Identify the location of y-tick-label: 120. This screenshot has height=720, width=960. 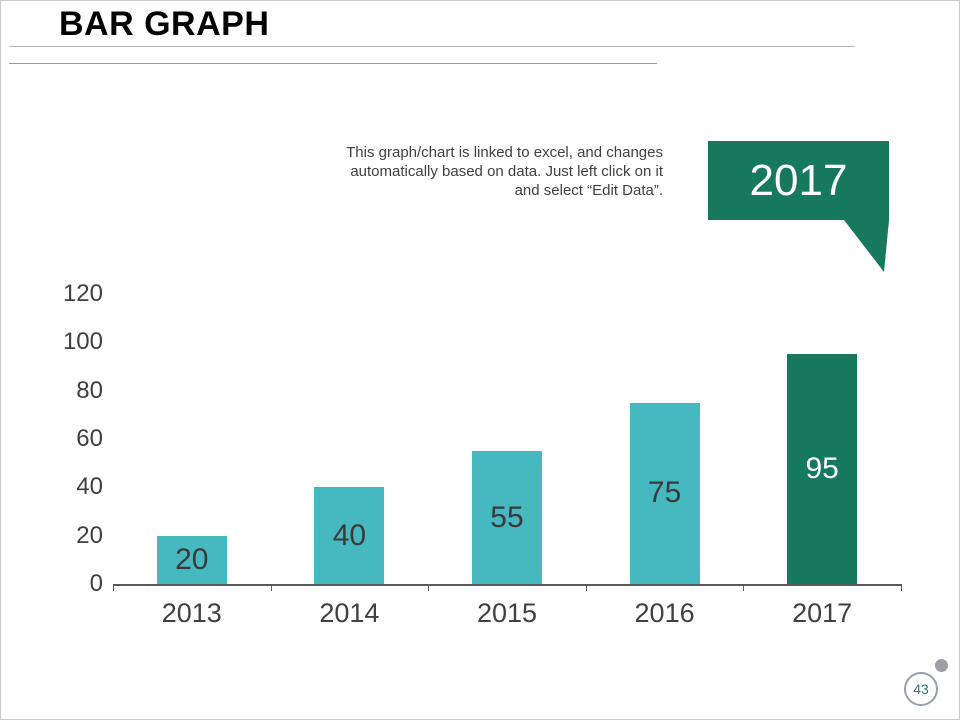
(82, 293).